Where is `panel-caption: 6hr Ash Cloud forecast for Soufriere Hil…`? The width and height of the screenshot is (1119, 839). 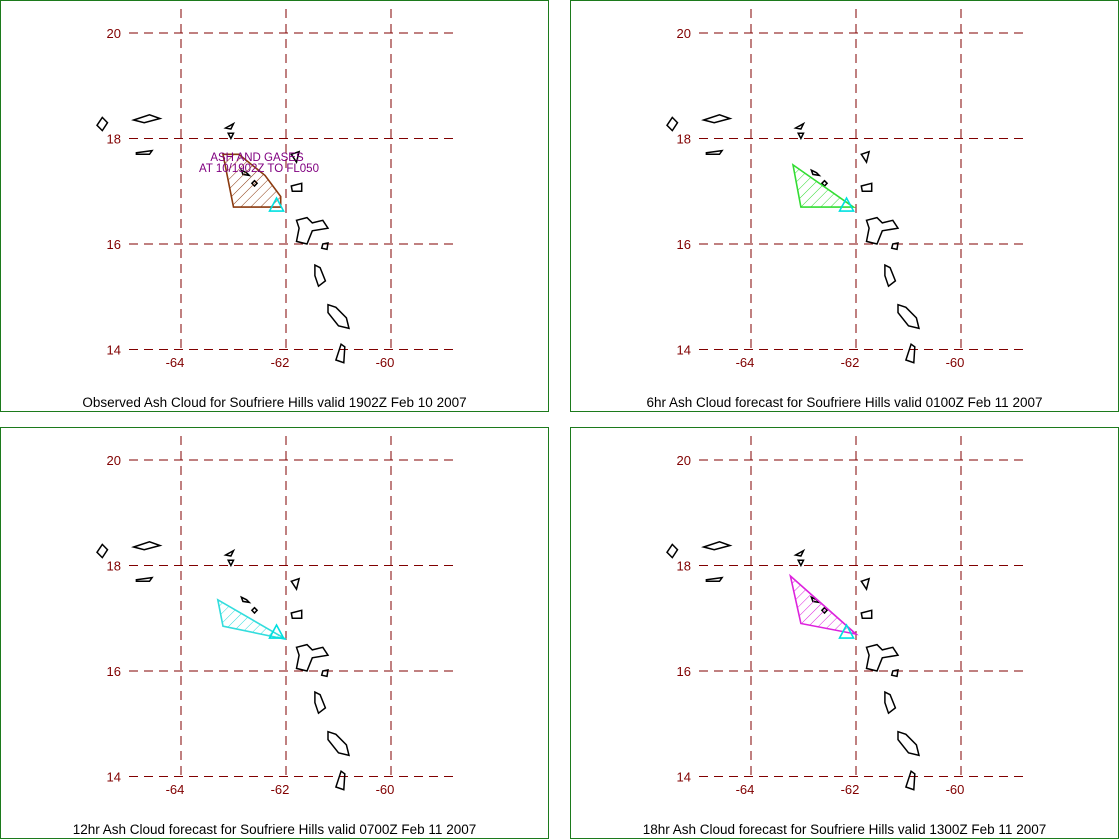 panel-caption: 6hr Ash Cloud forecast for Soufriere Hil… is located at coordinates (844, 402).